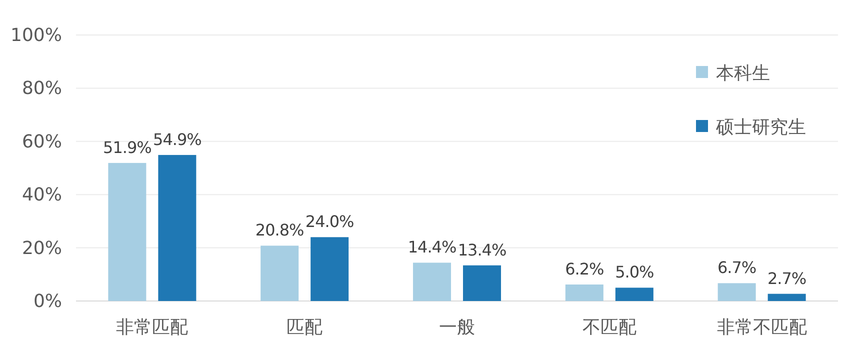 The height and width of the screenshot is (349, 841). What do you see at coordinates (736, 268) in the screenshot?
I see `text: 6.7%` at bounding box center [736, 268].